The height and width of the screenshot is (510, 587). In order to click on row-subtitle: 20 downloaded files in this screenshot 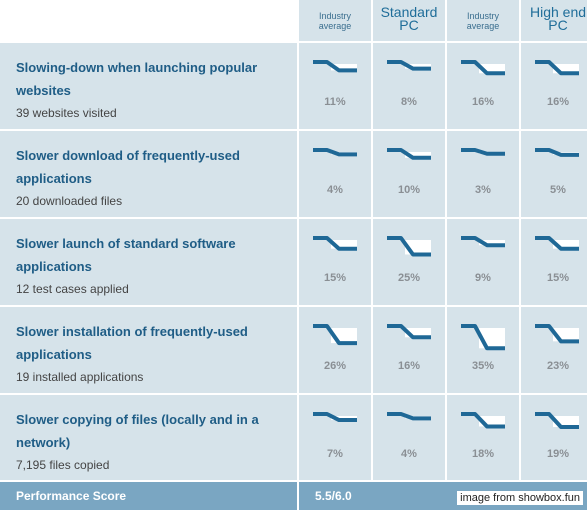, I will do `click(69, 201)`.